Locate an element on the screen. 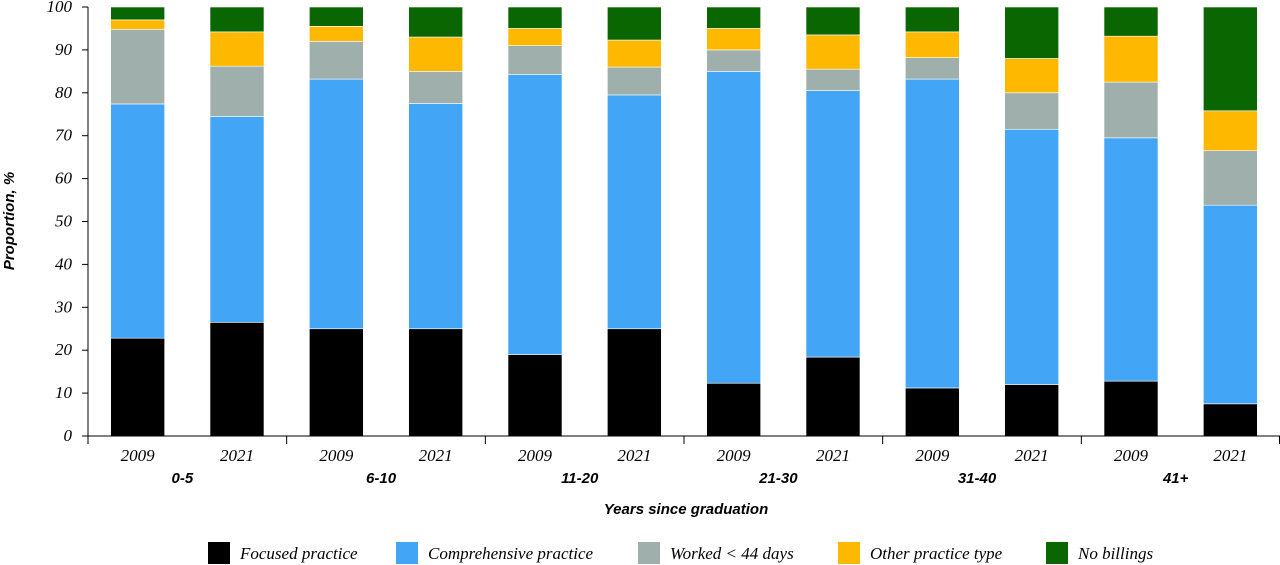 Image resolution: width=1280 pixels, height=565 pixels. y-tick-label: 80 is located at coordinates (64, 92).